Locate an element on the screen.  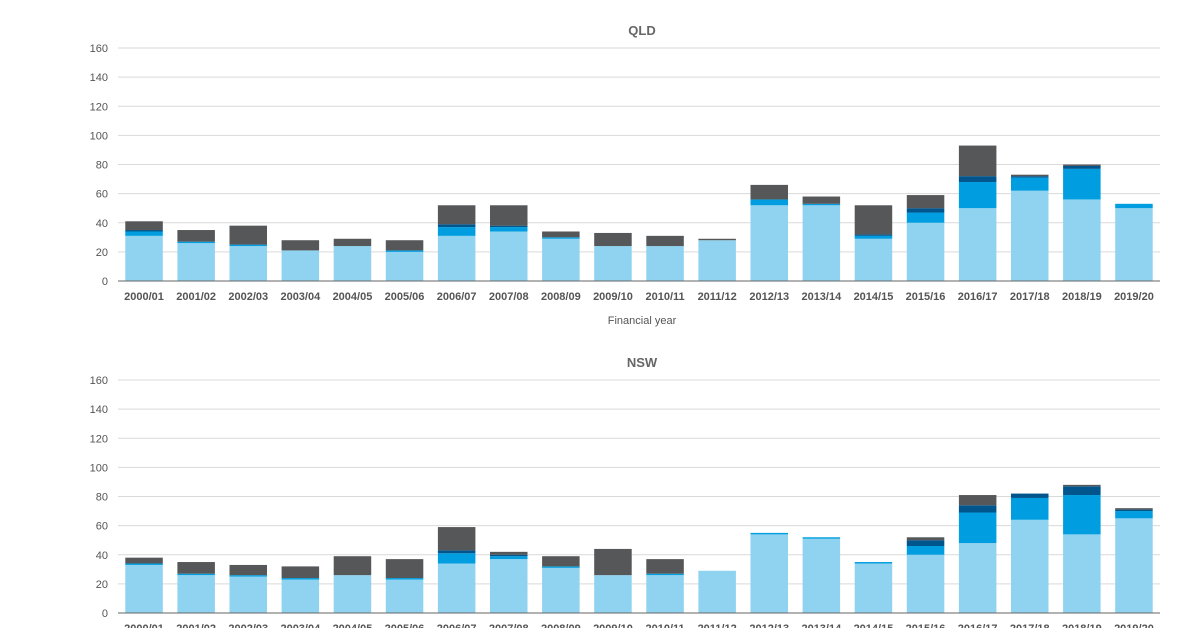
chart-nsw-xtick-label: 2019/20 is located at coordinates (1134, 625).